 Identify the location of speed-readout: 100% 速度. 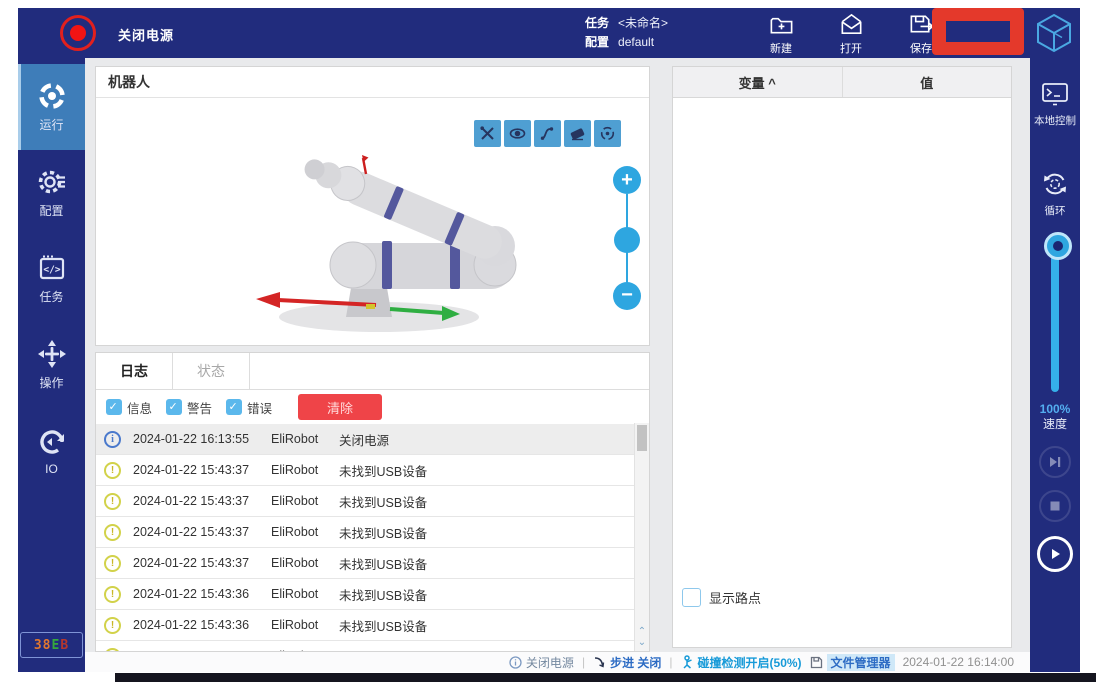
(1055, 417).